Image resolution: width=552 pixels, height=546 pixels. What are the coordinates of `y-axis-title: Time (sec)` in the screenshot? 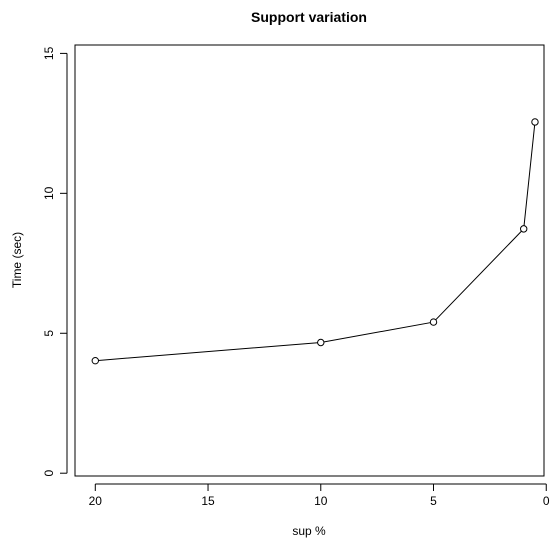 It's located at (17, 260).